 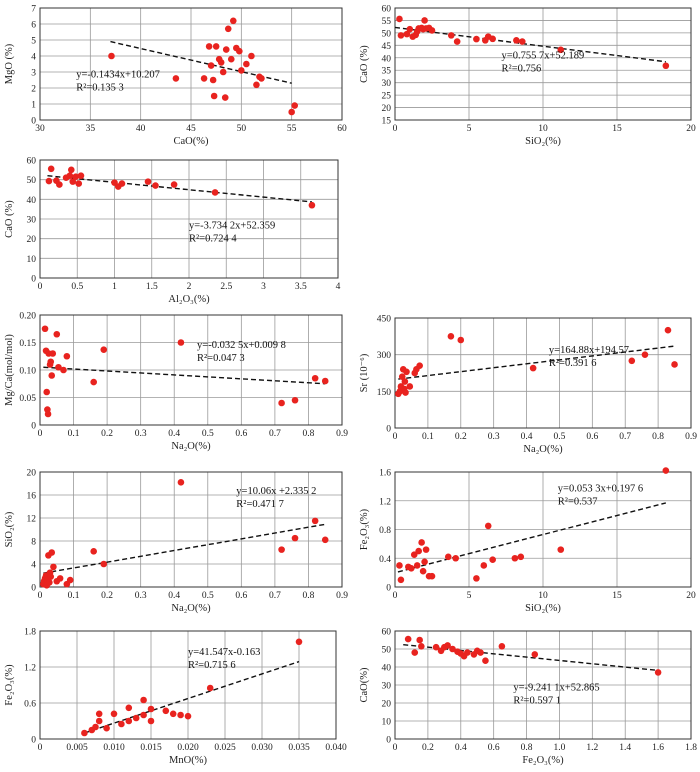 What do you see at coordinates (387, 669) in the screenshot?
I see `y-tick-label: 40` at bounding box center [387, 669].